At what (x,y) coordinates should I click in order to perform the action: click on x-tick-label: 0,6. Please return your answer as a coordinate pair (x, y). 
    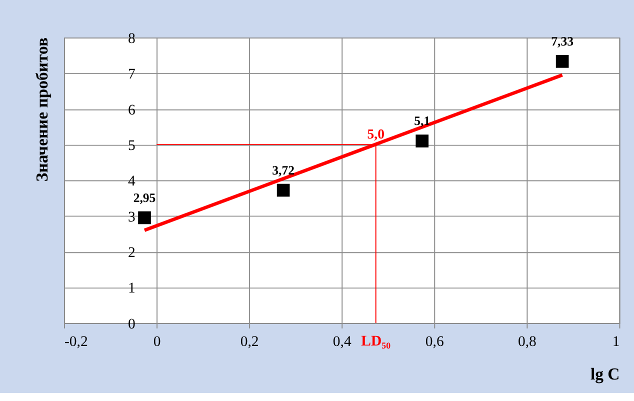
    Looking at the image, I should click on (434, 342).